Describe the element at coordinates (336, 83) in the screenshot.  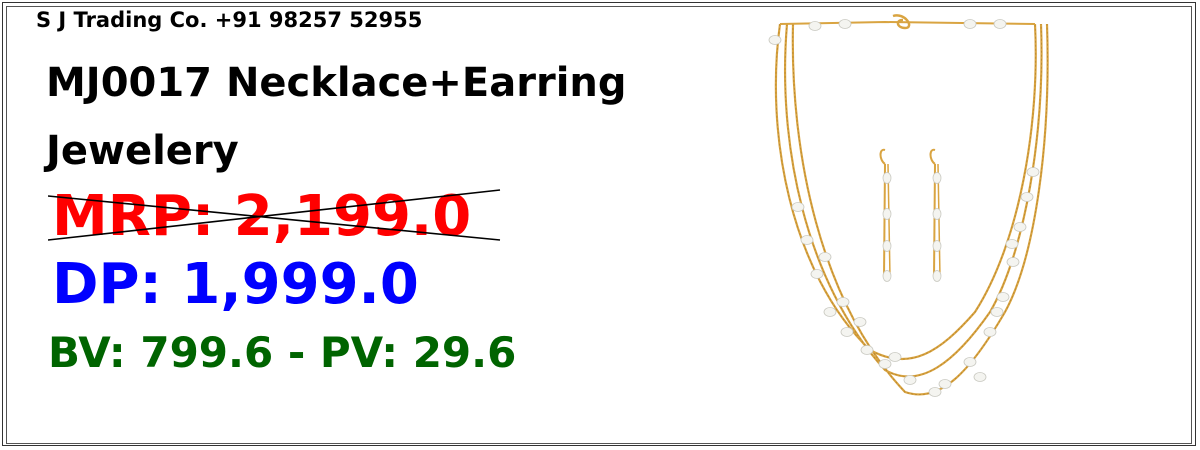
I see `product-title-line-1: MJ0017 Necklace+Earring` at that location.